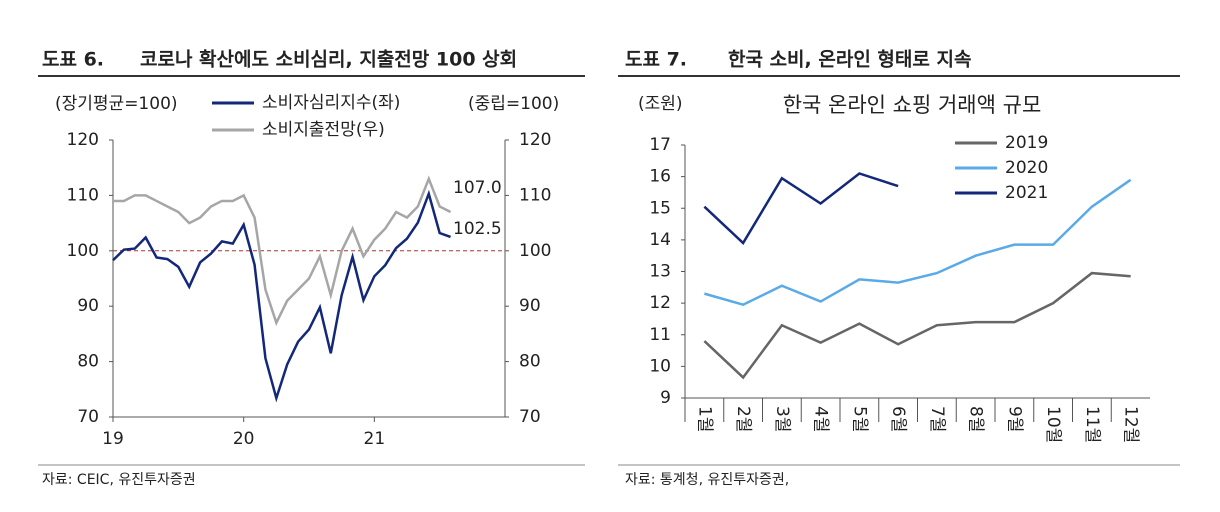  Describe the element at coordinates (976, 419) in the screenshot. I see `x-tick-label: 8월` at that location.